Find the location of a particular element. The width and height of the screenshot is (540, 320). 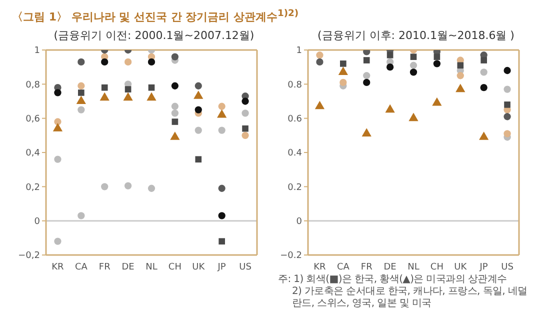

y-tick-label: 0,4 is located at coordinates (33, 153).